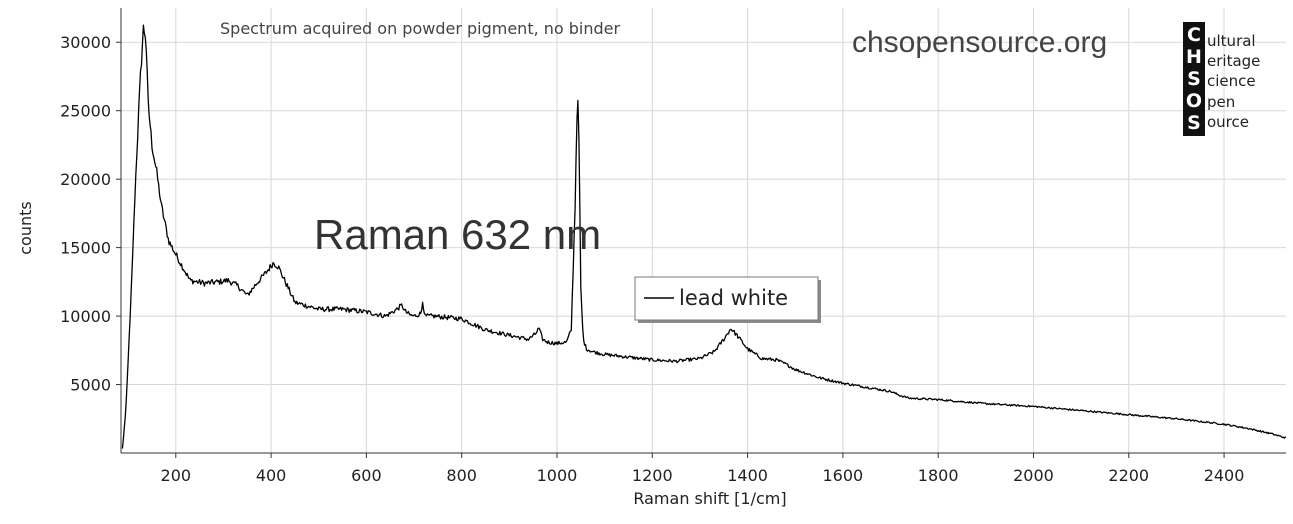  I want to click on x-tick-label: 2400, so click(1224, 475).